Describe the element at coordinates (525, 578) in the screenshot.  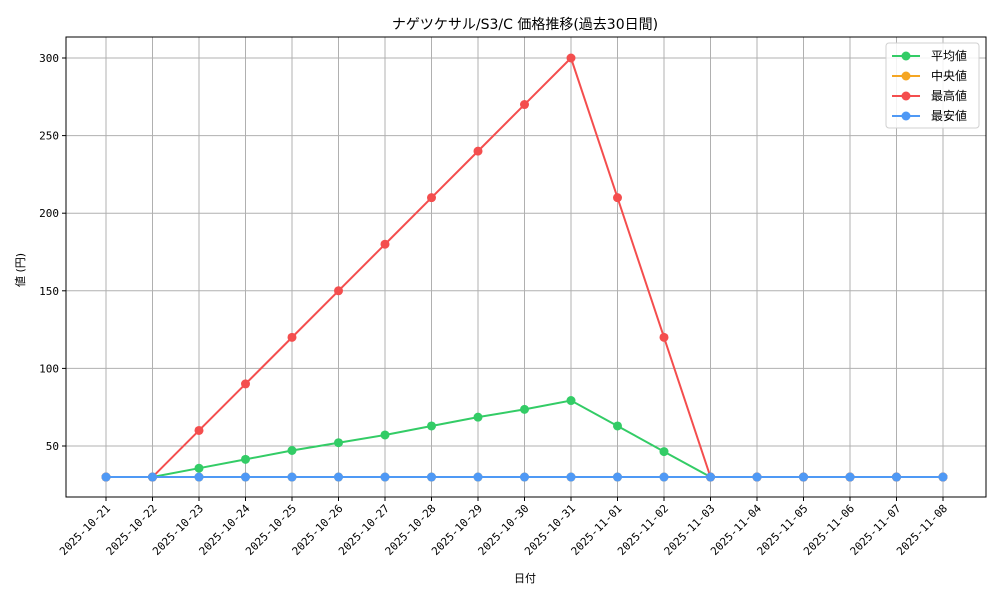
I see `x-axis-label: 日付` at that location.